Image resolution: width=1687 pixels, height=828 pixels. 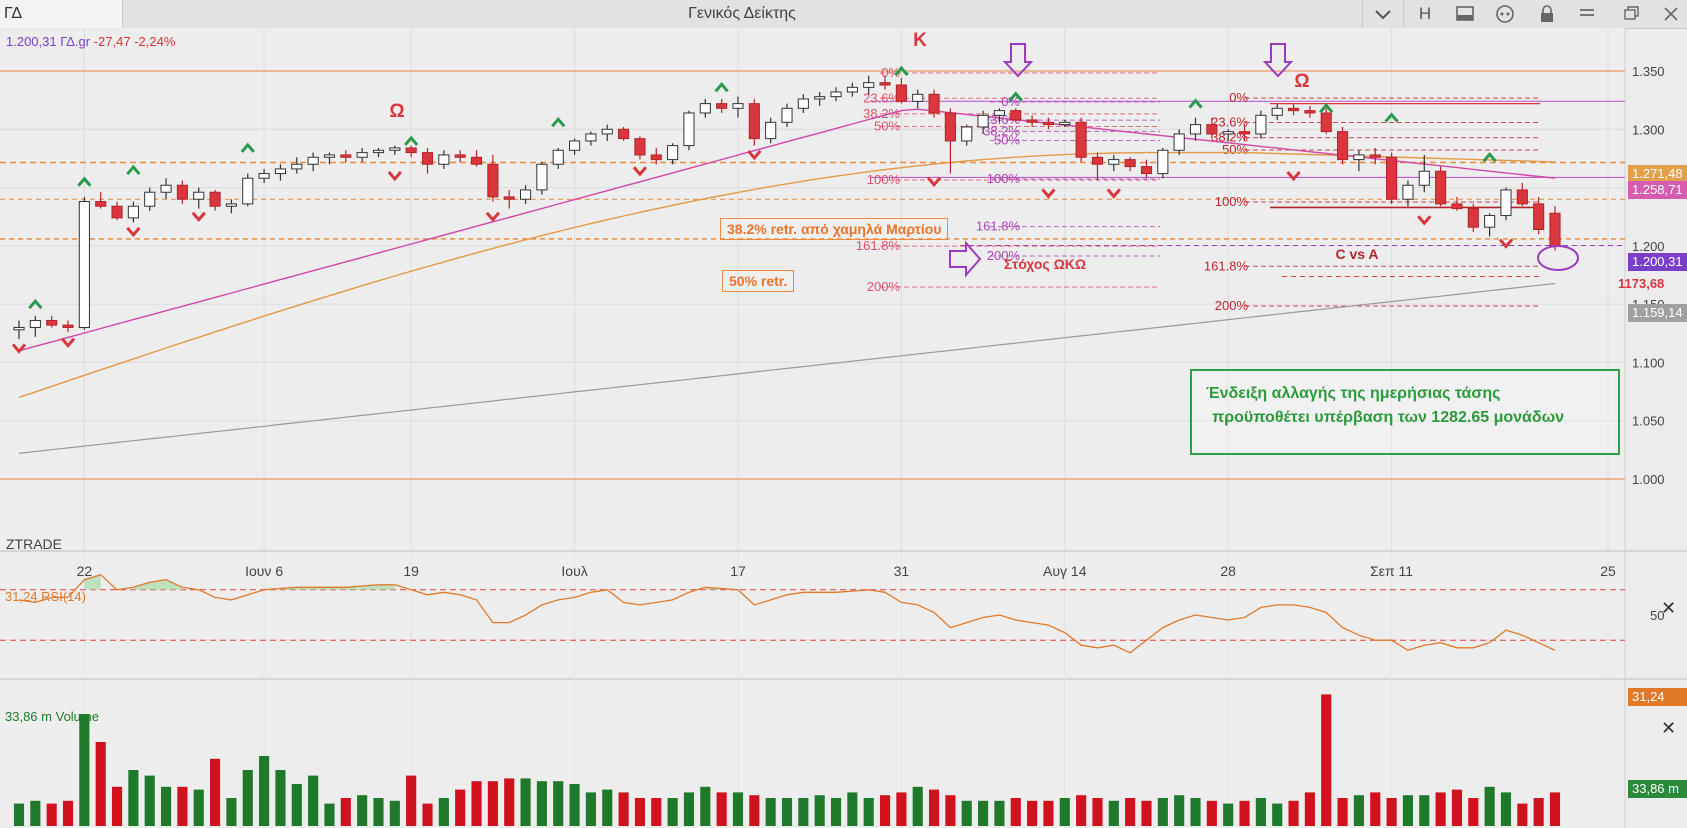 What do you see at coordinates (1648, 421) in the screenshot?
I see `y-tick-label: 1.050` at bounding box center [1648, 421].